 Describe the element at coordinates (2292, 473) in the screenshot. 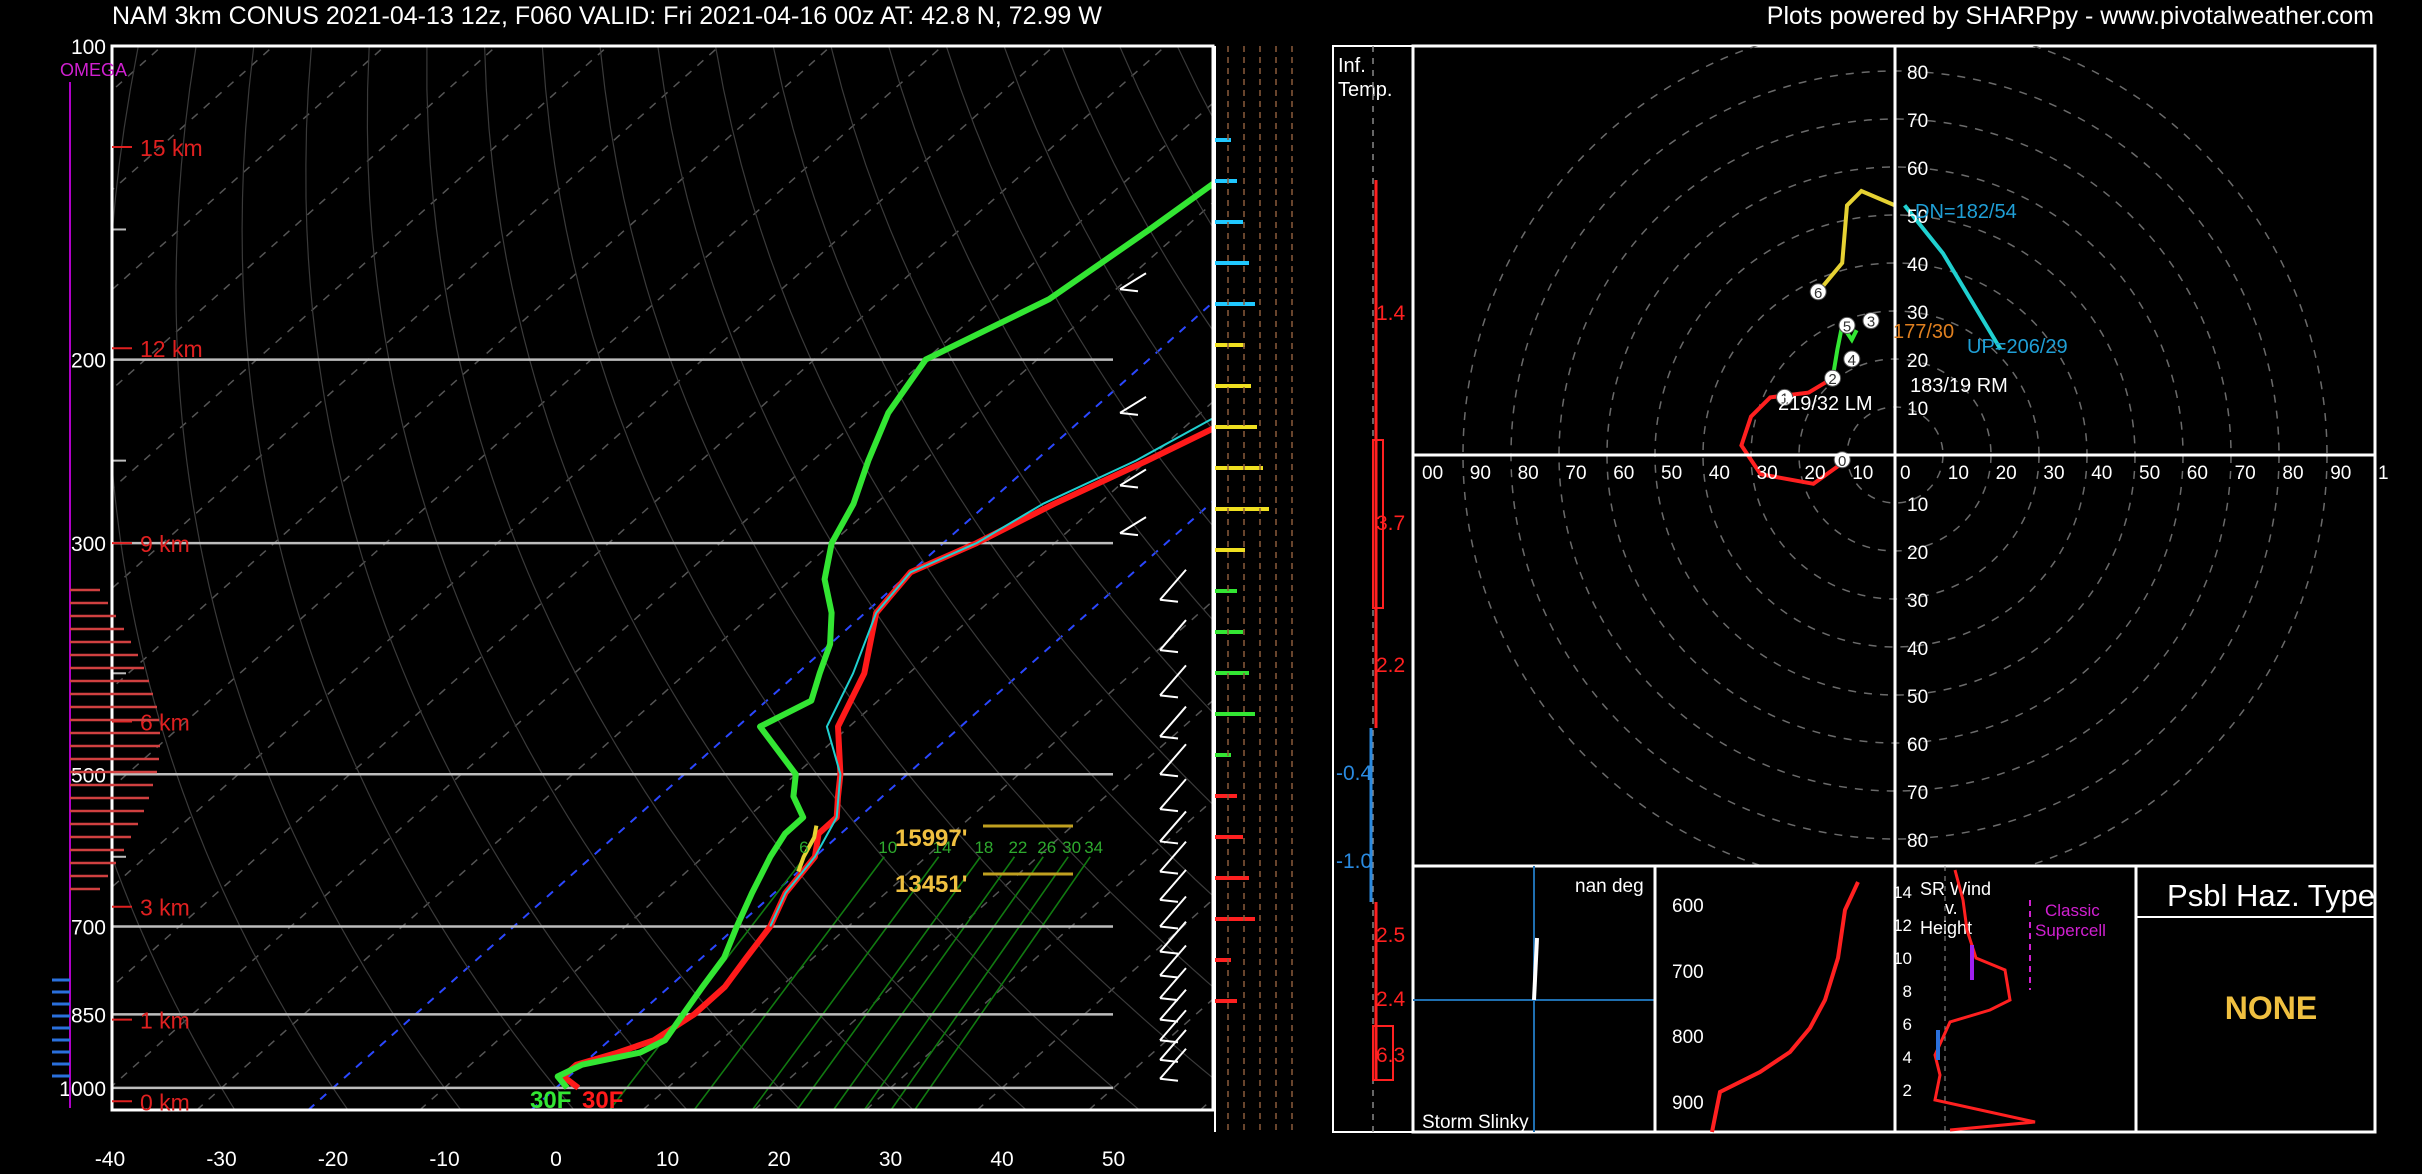

I see `hodo-x-label: 80` at that location.